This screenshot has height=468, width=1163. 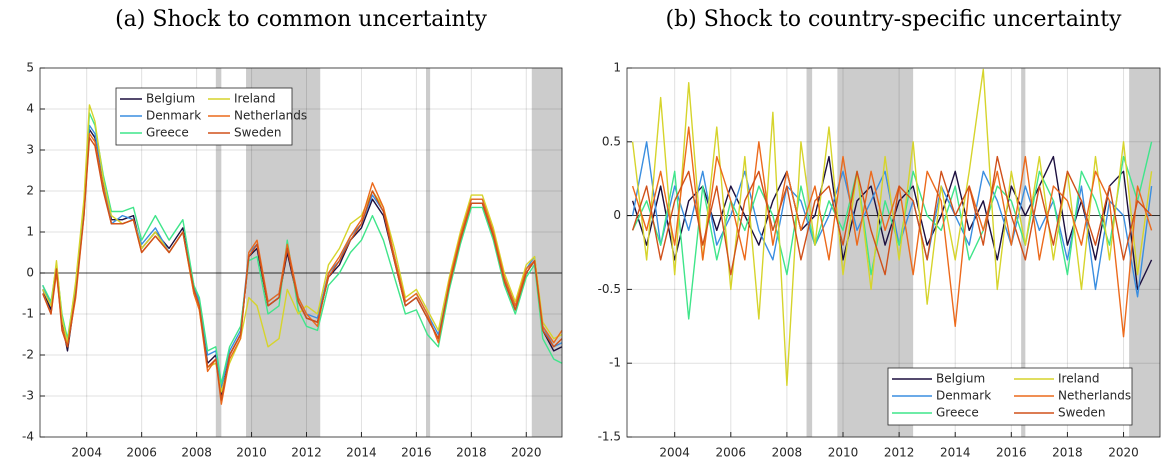 I want to click on y-tick-label: -2, so click(x=28, y=355).